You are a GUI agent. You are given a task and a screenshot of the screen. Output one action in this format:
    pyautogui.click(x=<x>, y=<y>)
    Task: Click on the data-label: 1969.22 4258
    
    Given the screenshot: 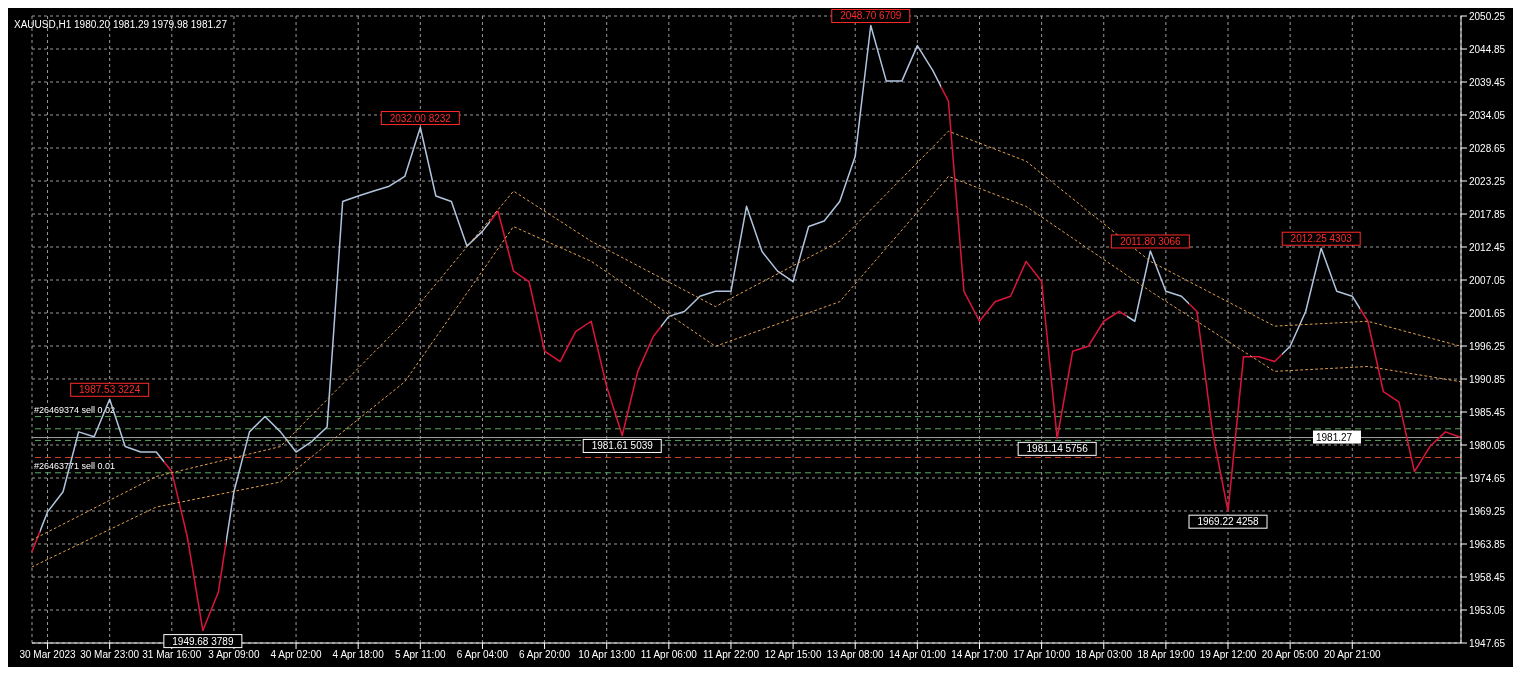 What is the action you would take?
    pyautogui.click(x=1228, y=522)
    